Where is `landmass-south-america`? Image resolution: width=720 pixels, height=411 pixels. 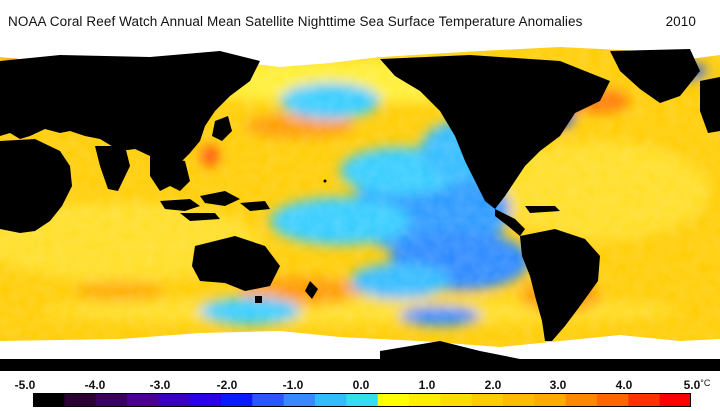
landmass-south-america is located at coordinates (560, 285).